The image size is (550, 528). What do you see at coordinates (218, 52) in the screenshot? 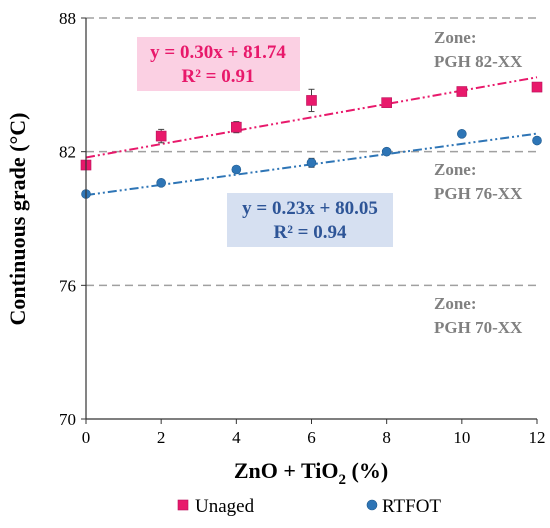
I see `unaged-equation: y = 0.30x + 81.74` at bounding box center [218, 52].